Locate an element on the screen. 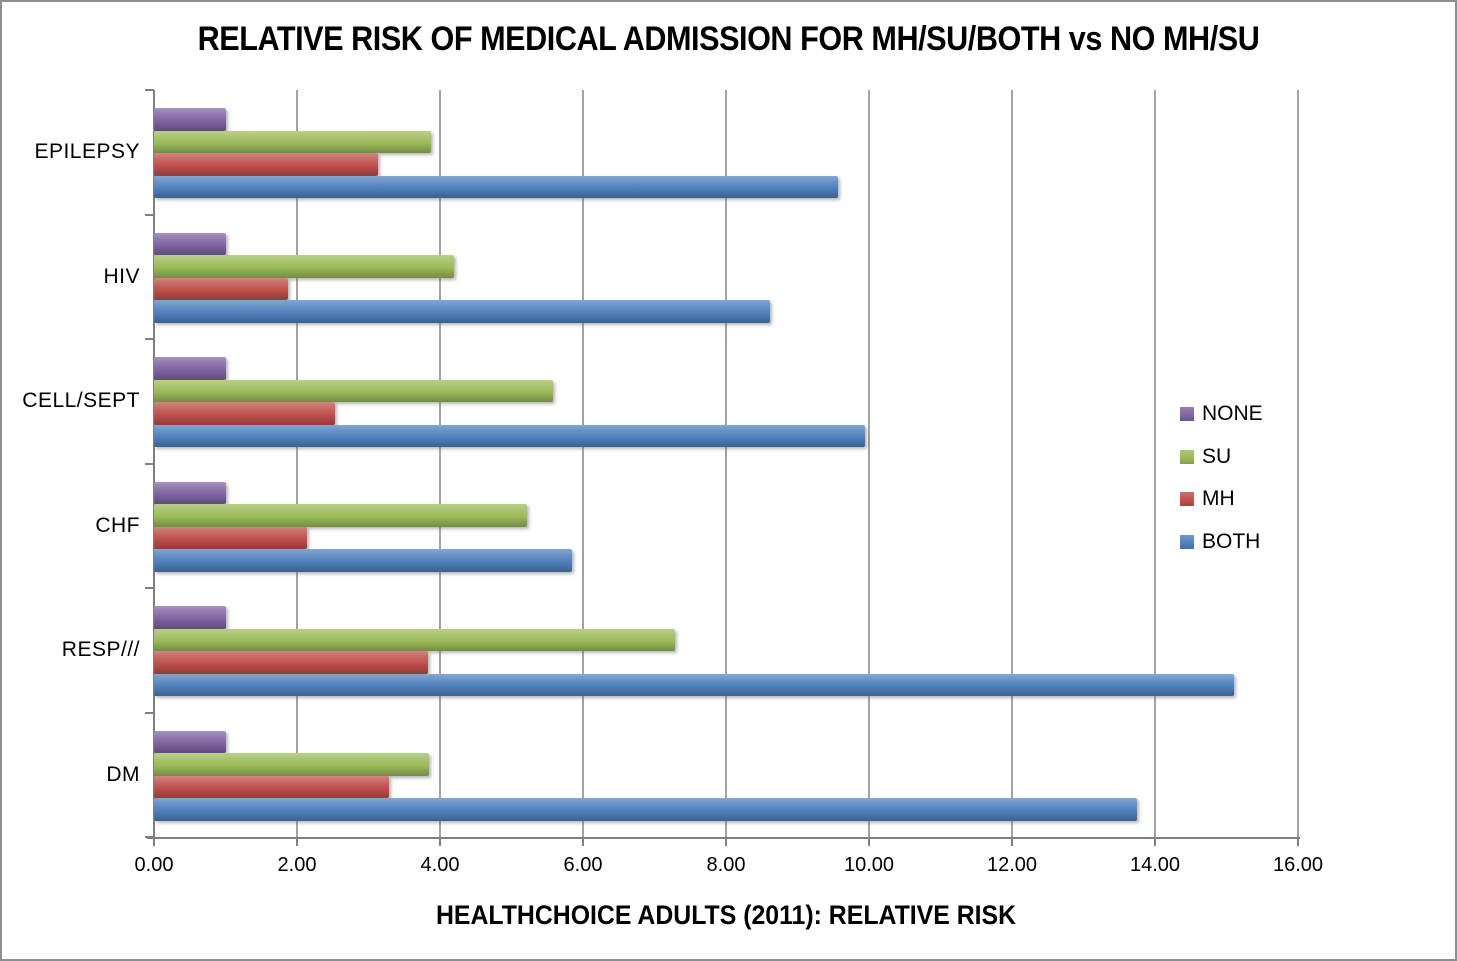 The width and height of the screenshot is (1457, 961). bar-both-epilepsy is located at coordinates (496, 186).